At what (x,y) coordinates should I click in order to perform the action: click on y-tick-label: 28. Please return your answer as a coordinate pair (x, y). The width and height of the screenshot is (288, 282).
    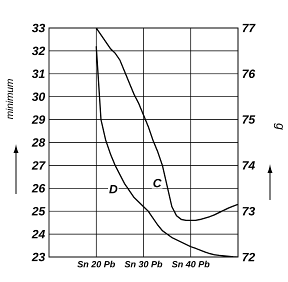
    Looking at the image, I should click on (39, 142).